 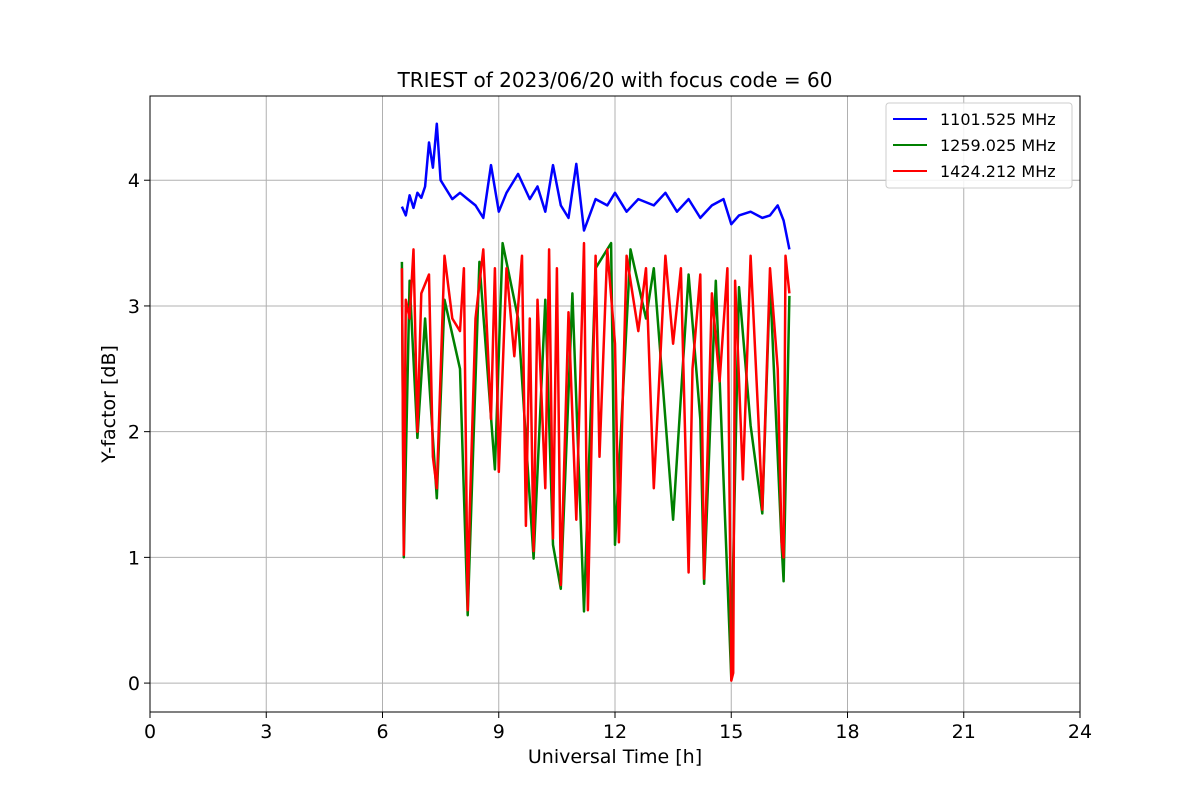 What do you see at coordinates (998, 119) in the screenshot?
I see `legend-label-1101: 1101.525 MHz` at bounding box center [998, 119].